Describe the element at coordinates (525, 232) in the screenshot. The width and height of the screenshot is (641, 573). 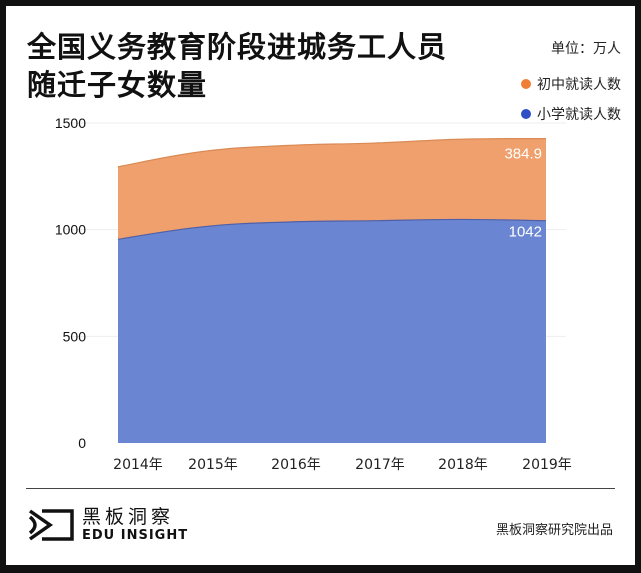
I see `annotation-primary-school: 1042` at that location.